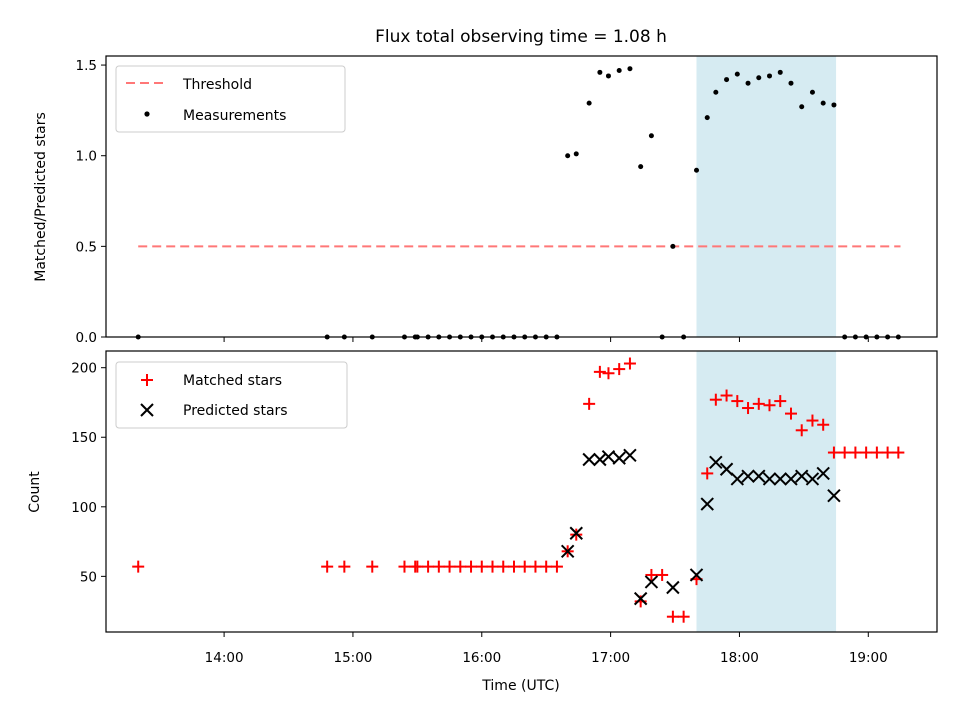 Image resolution: width=960 pixels, height=720 pixels. What do you see at coordinates (352, 658) in the screenshot?
I see `x-tick-label: 15:00` at bounding box center [352, 658].